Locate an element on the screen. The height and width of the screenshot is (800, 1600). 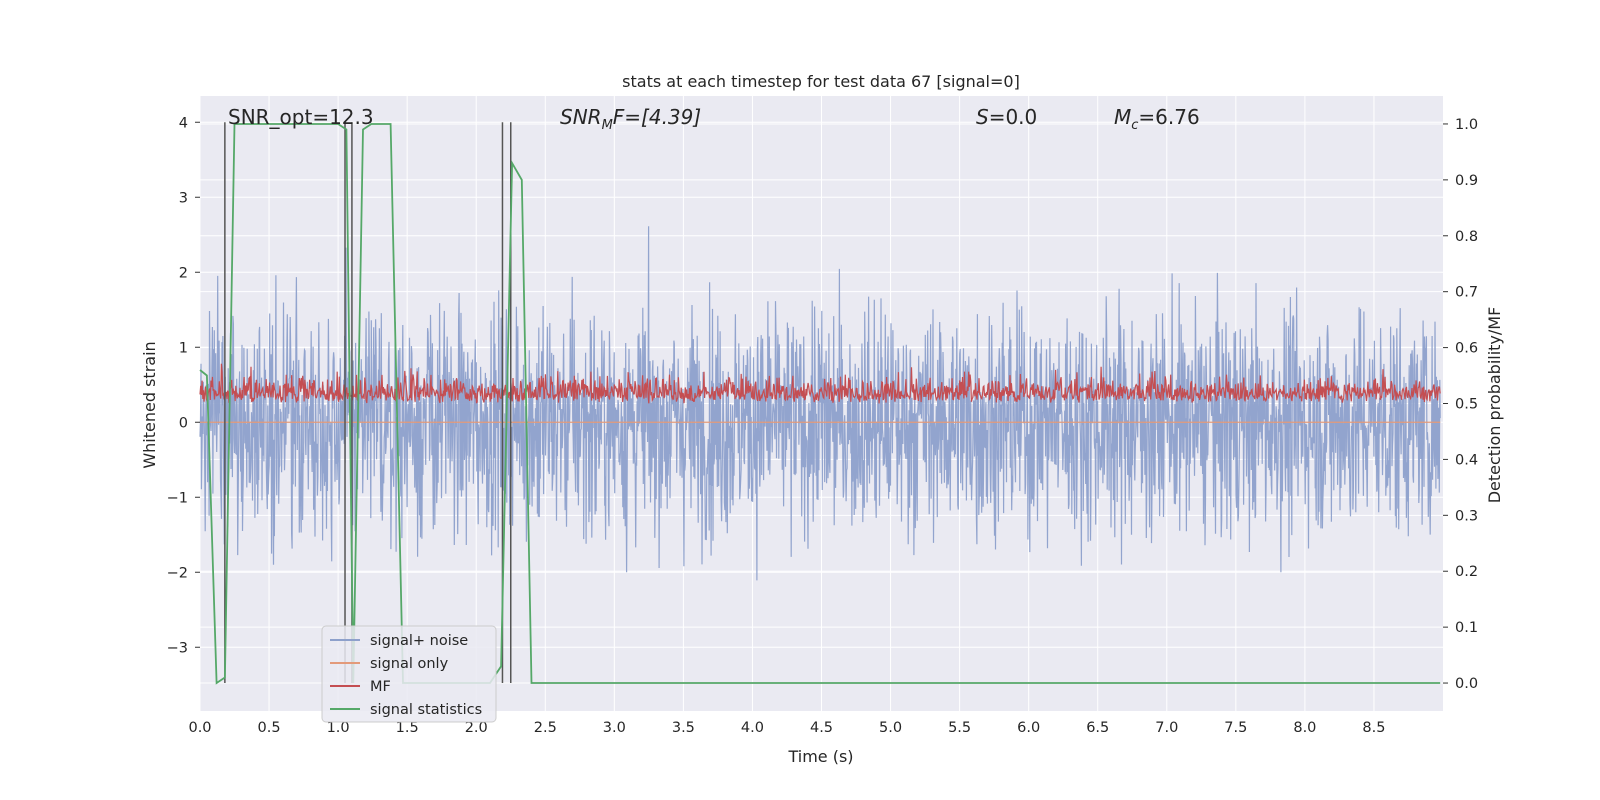
y-left-tick-label: −3 is located at coordinates (177, 648).